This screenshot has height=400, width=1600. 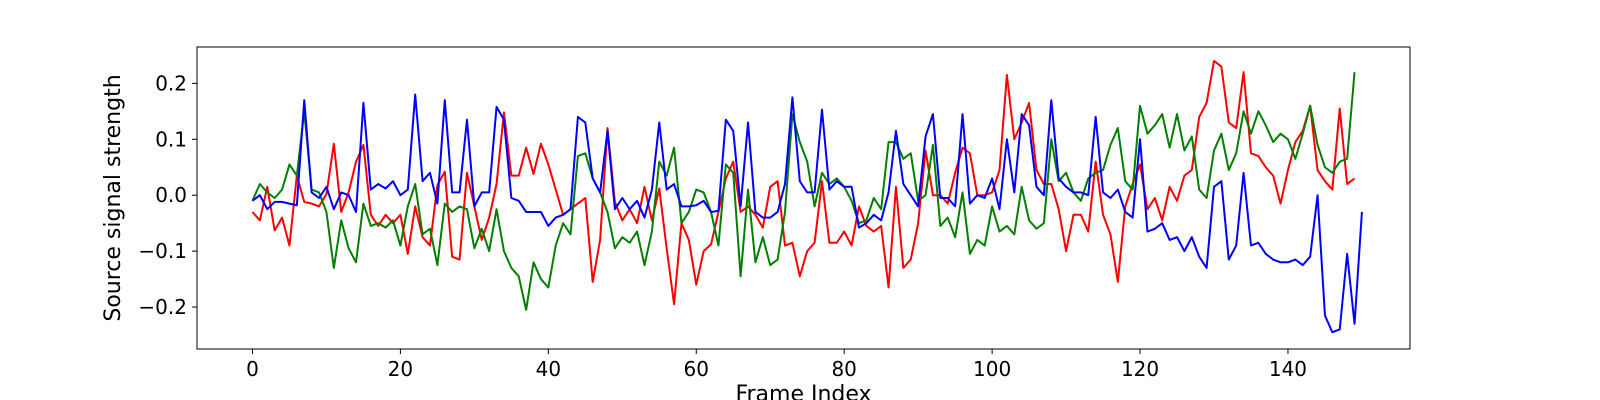 I want to click on x-tick-label: 80, so click(x=843, y=369).